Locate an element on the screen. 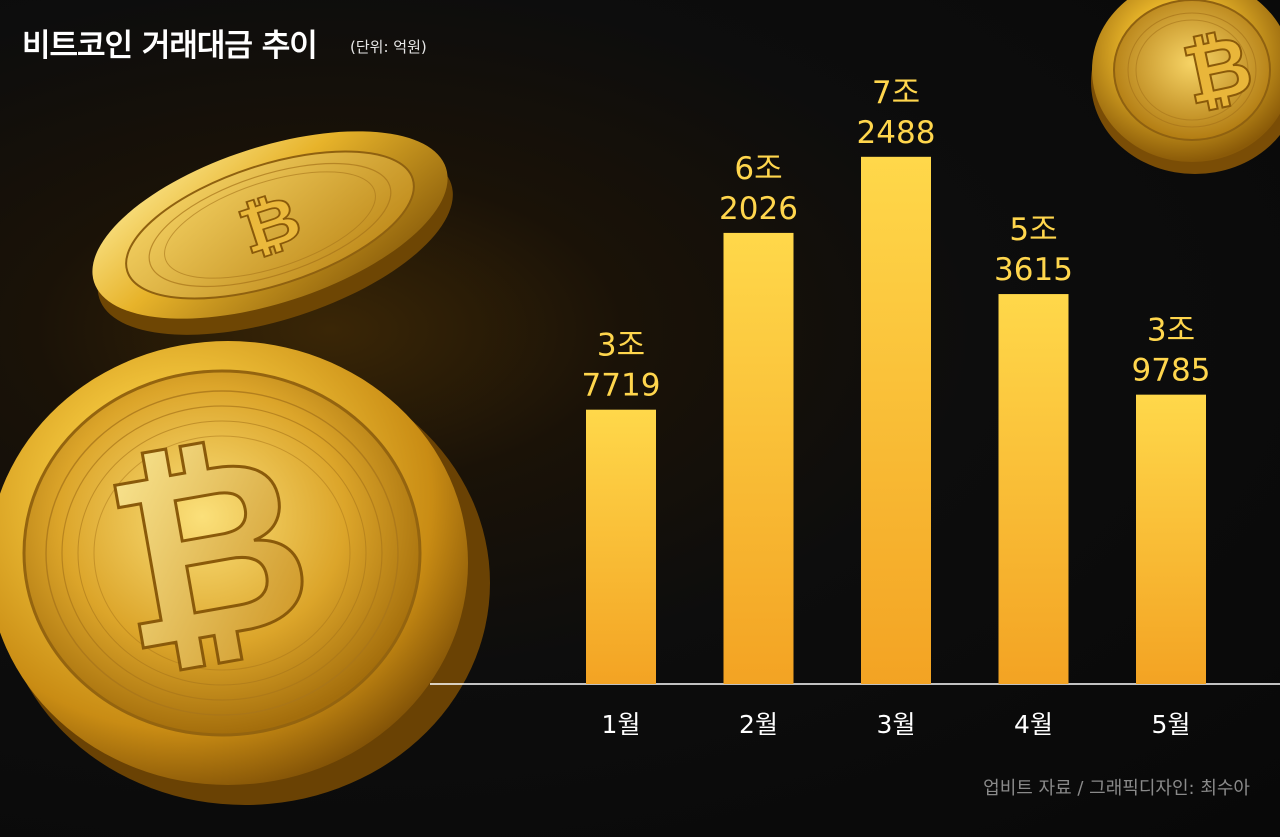  data-label-2-line-2: 2026 is located at coordinates (758, 209).